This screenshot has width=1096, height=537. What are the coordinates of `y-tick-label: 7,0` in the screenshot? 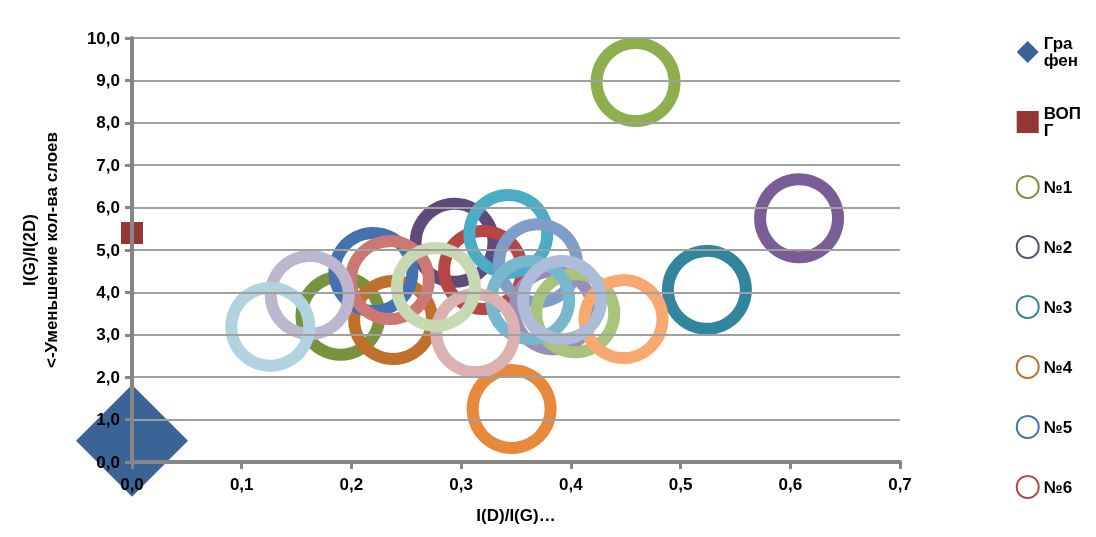 It's located at (108, 165).